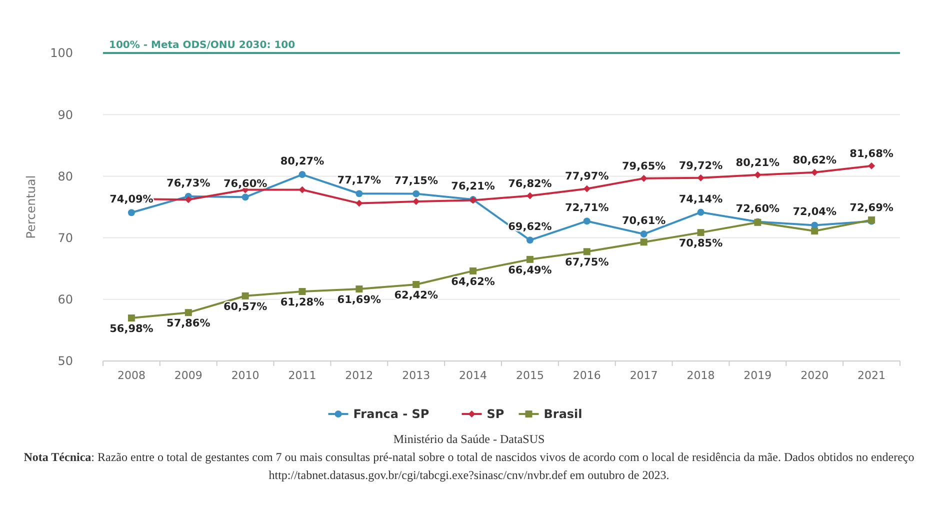 Image resolution: width=938 pixels, height=509 pixels. I want to click on data-label: 76,82%, so click(530, 184).